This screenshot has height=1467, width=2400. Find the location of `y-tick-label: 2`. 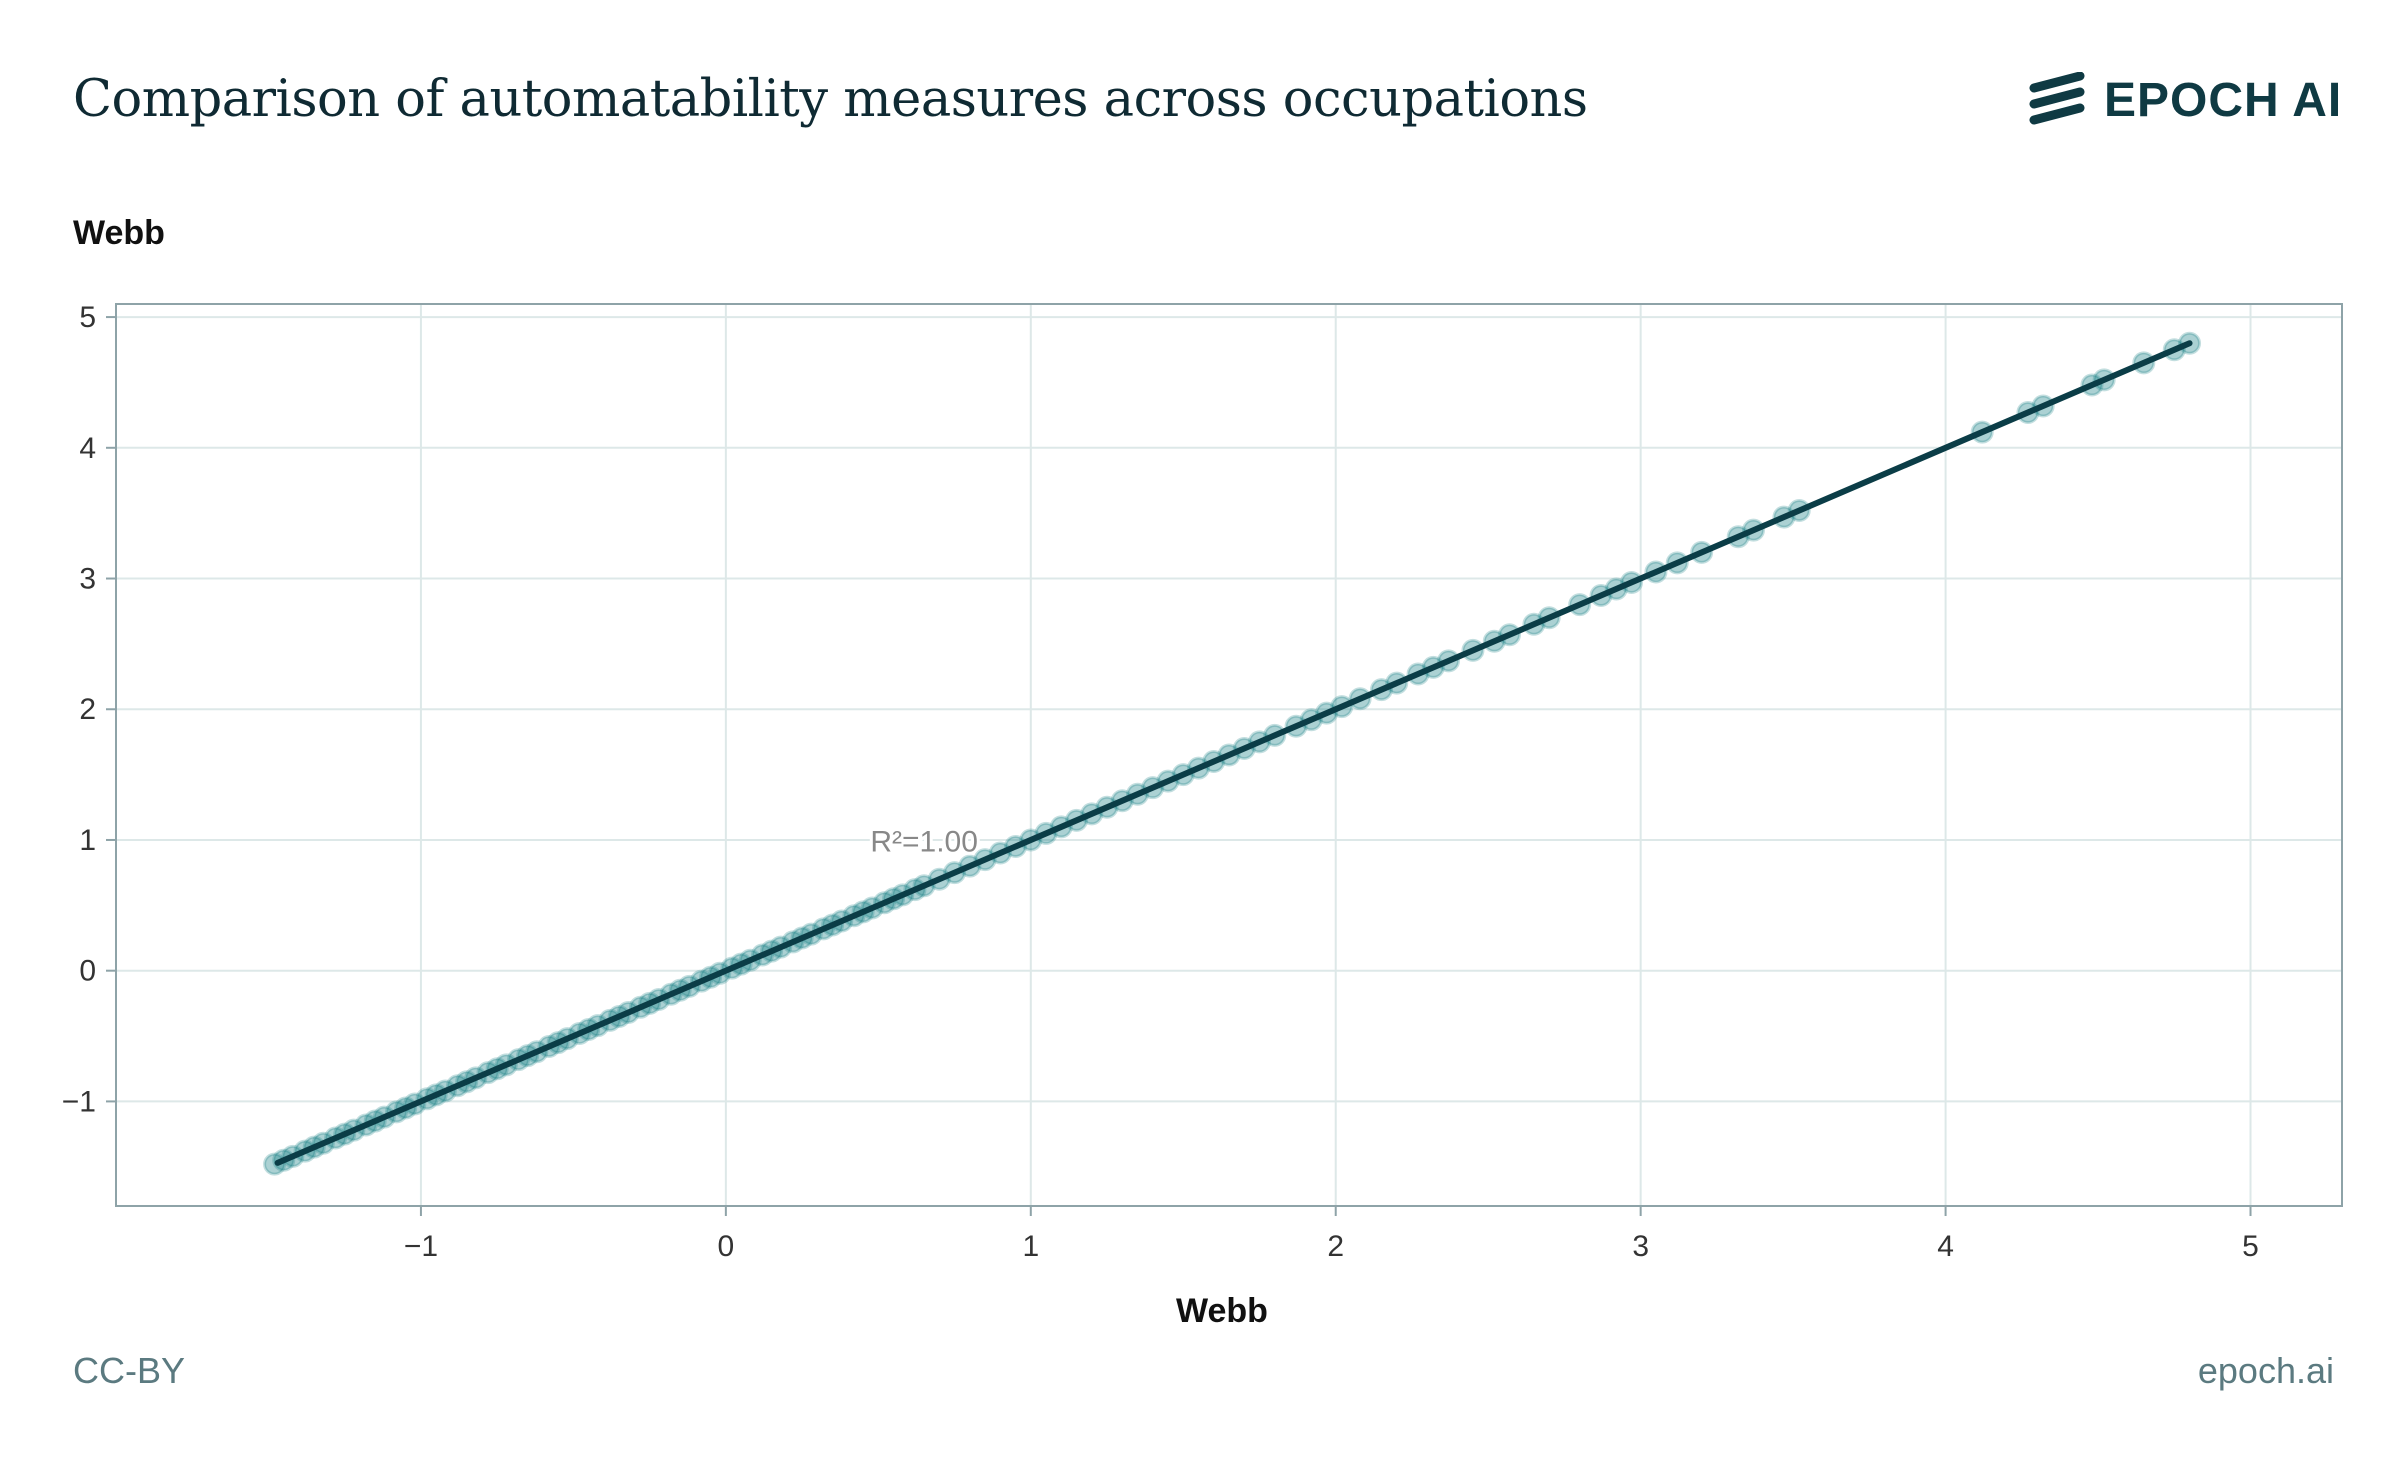

y-tick-label: 2 is located at coordinates (87, 709).